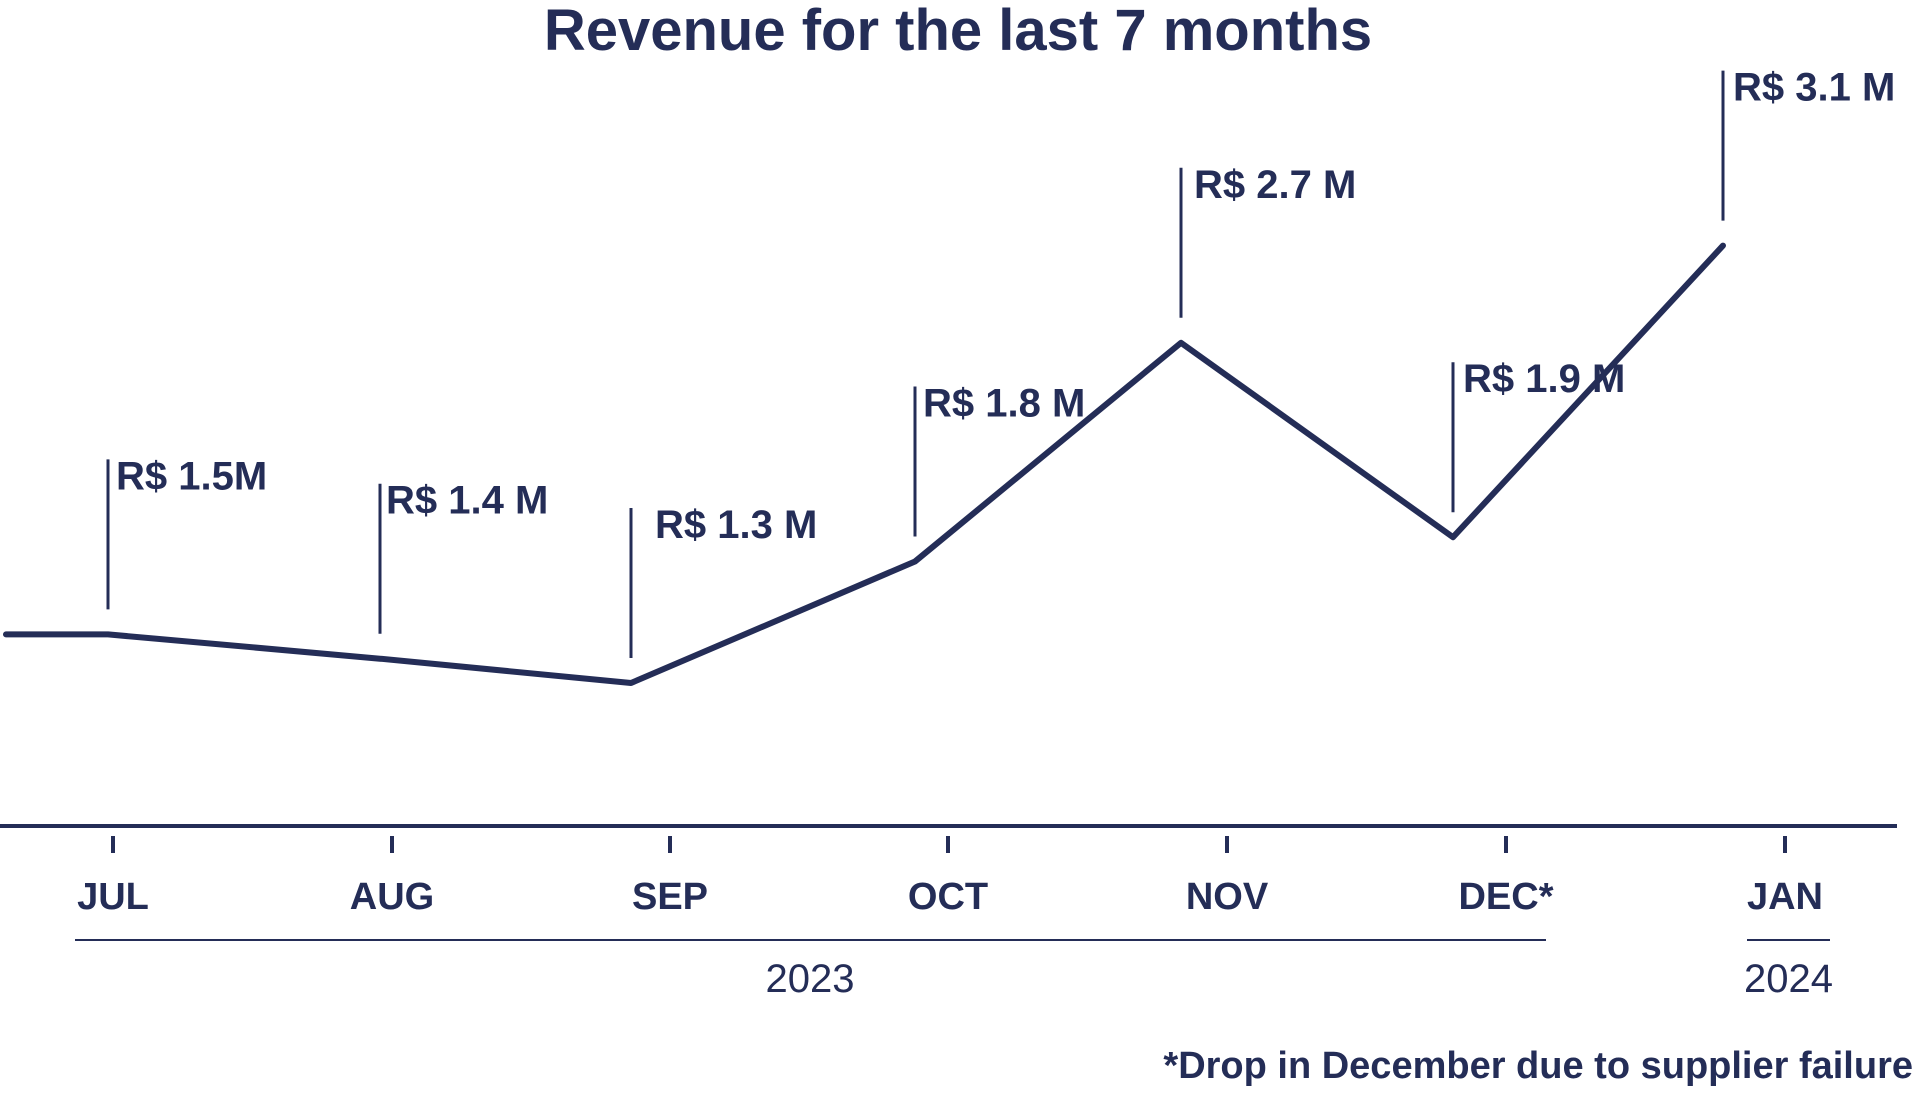 This screenshot has height=1094, width=1917. Describe the element at coordinates (954, 970) in the screenshot. I see `year-brackets: 2023 2024` at that location.